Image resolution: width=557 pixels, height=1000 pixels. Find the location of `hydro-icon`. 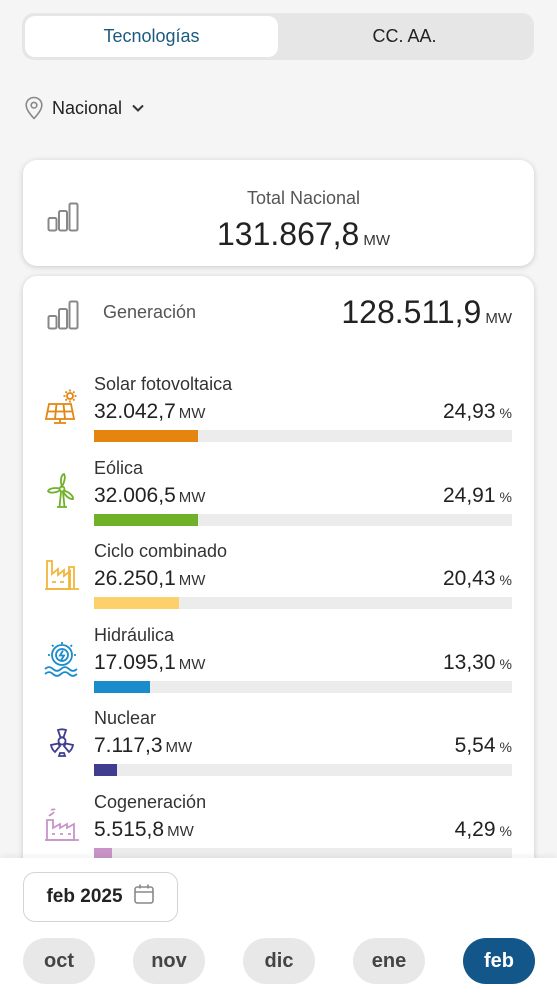

hydro-icon is located at coordinates (62, 658).